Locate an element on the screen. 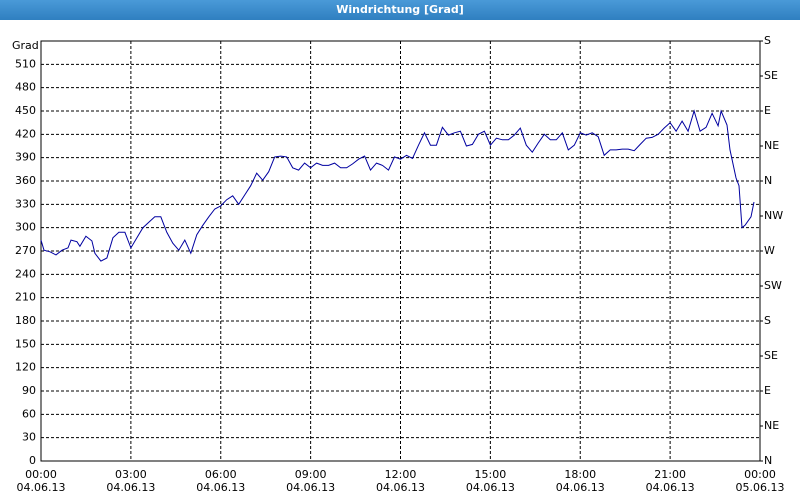  y-tick-label: 510 is located at coordinates (25, 63).